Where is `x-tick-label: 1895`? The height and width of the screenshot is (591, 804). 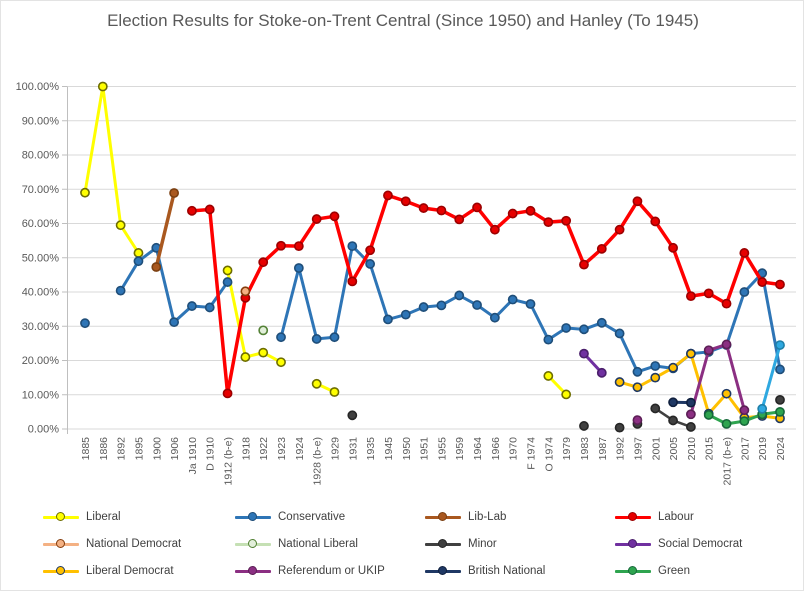 x-tick-label: 1895 is located at coordinates (139, 449).